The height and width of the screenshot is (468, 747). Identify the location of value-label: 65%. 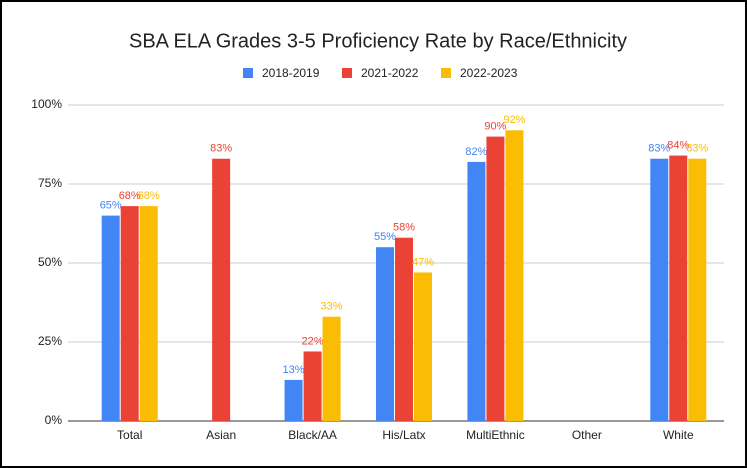
(111, 206).